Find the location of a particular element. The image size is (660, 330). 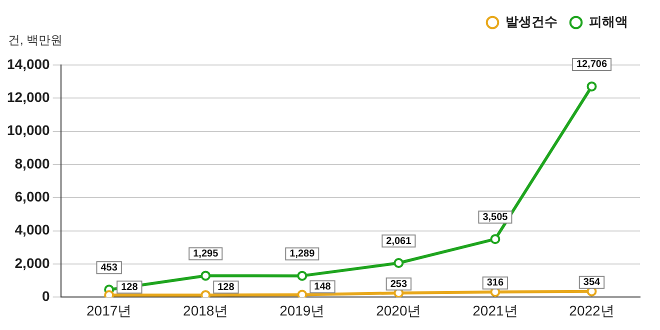

data-label: 1,295 is located at coordinates (206, 254).